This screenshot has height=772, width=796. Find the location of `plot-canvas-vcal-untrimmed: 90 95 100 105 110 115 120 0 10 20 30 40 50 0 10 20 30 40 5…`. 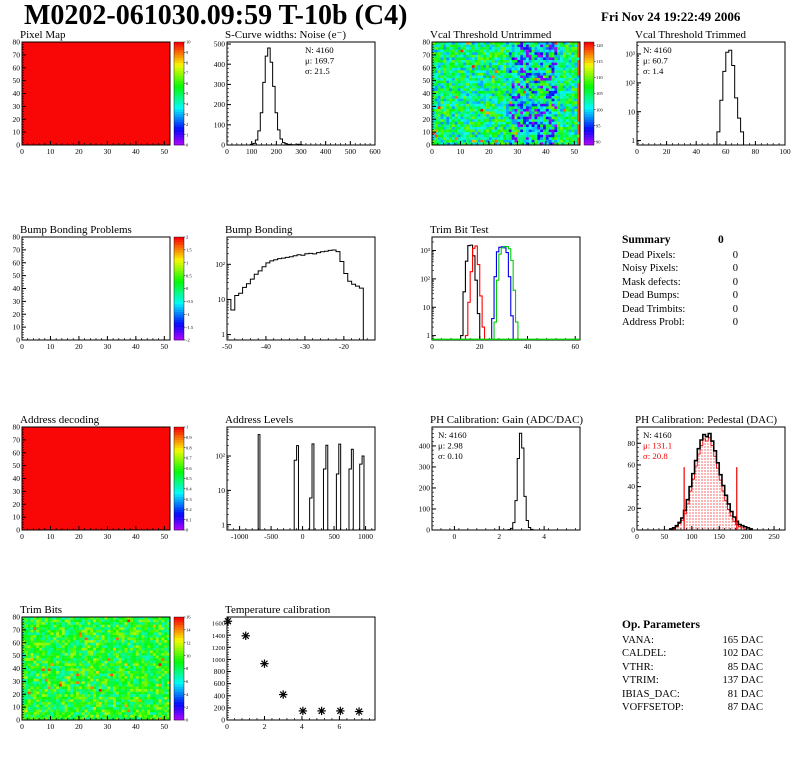

plot-canvas-vcal-untrimmed: 90 95 100 105 110 115 120 0 10 20 30 40 50 0 10 20 30 40 5… is located at coordinates (513, 92).